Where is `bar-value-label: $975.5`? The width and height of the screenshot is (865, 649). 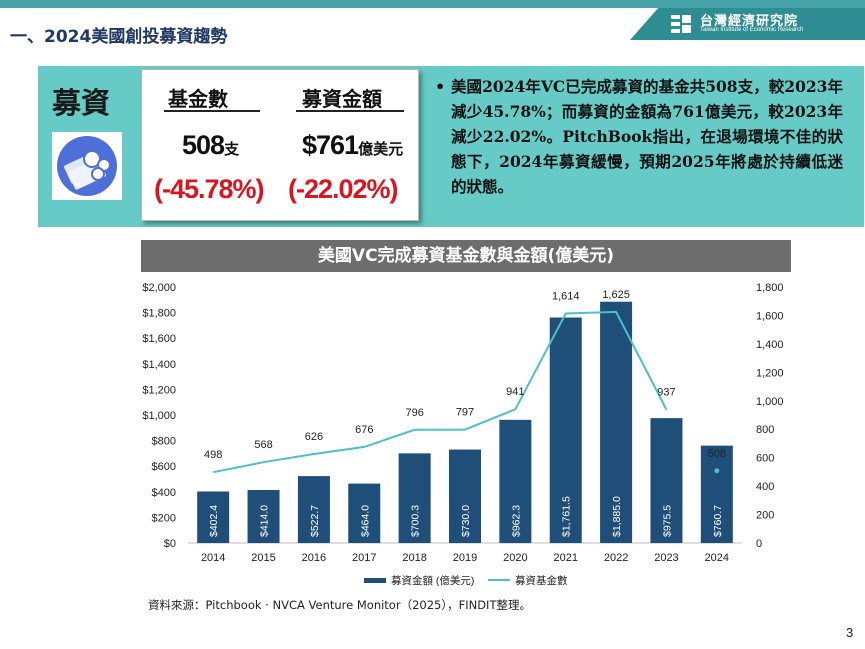 bar-value-label: $975.5 is located at coordinates (667, 521).